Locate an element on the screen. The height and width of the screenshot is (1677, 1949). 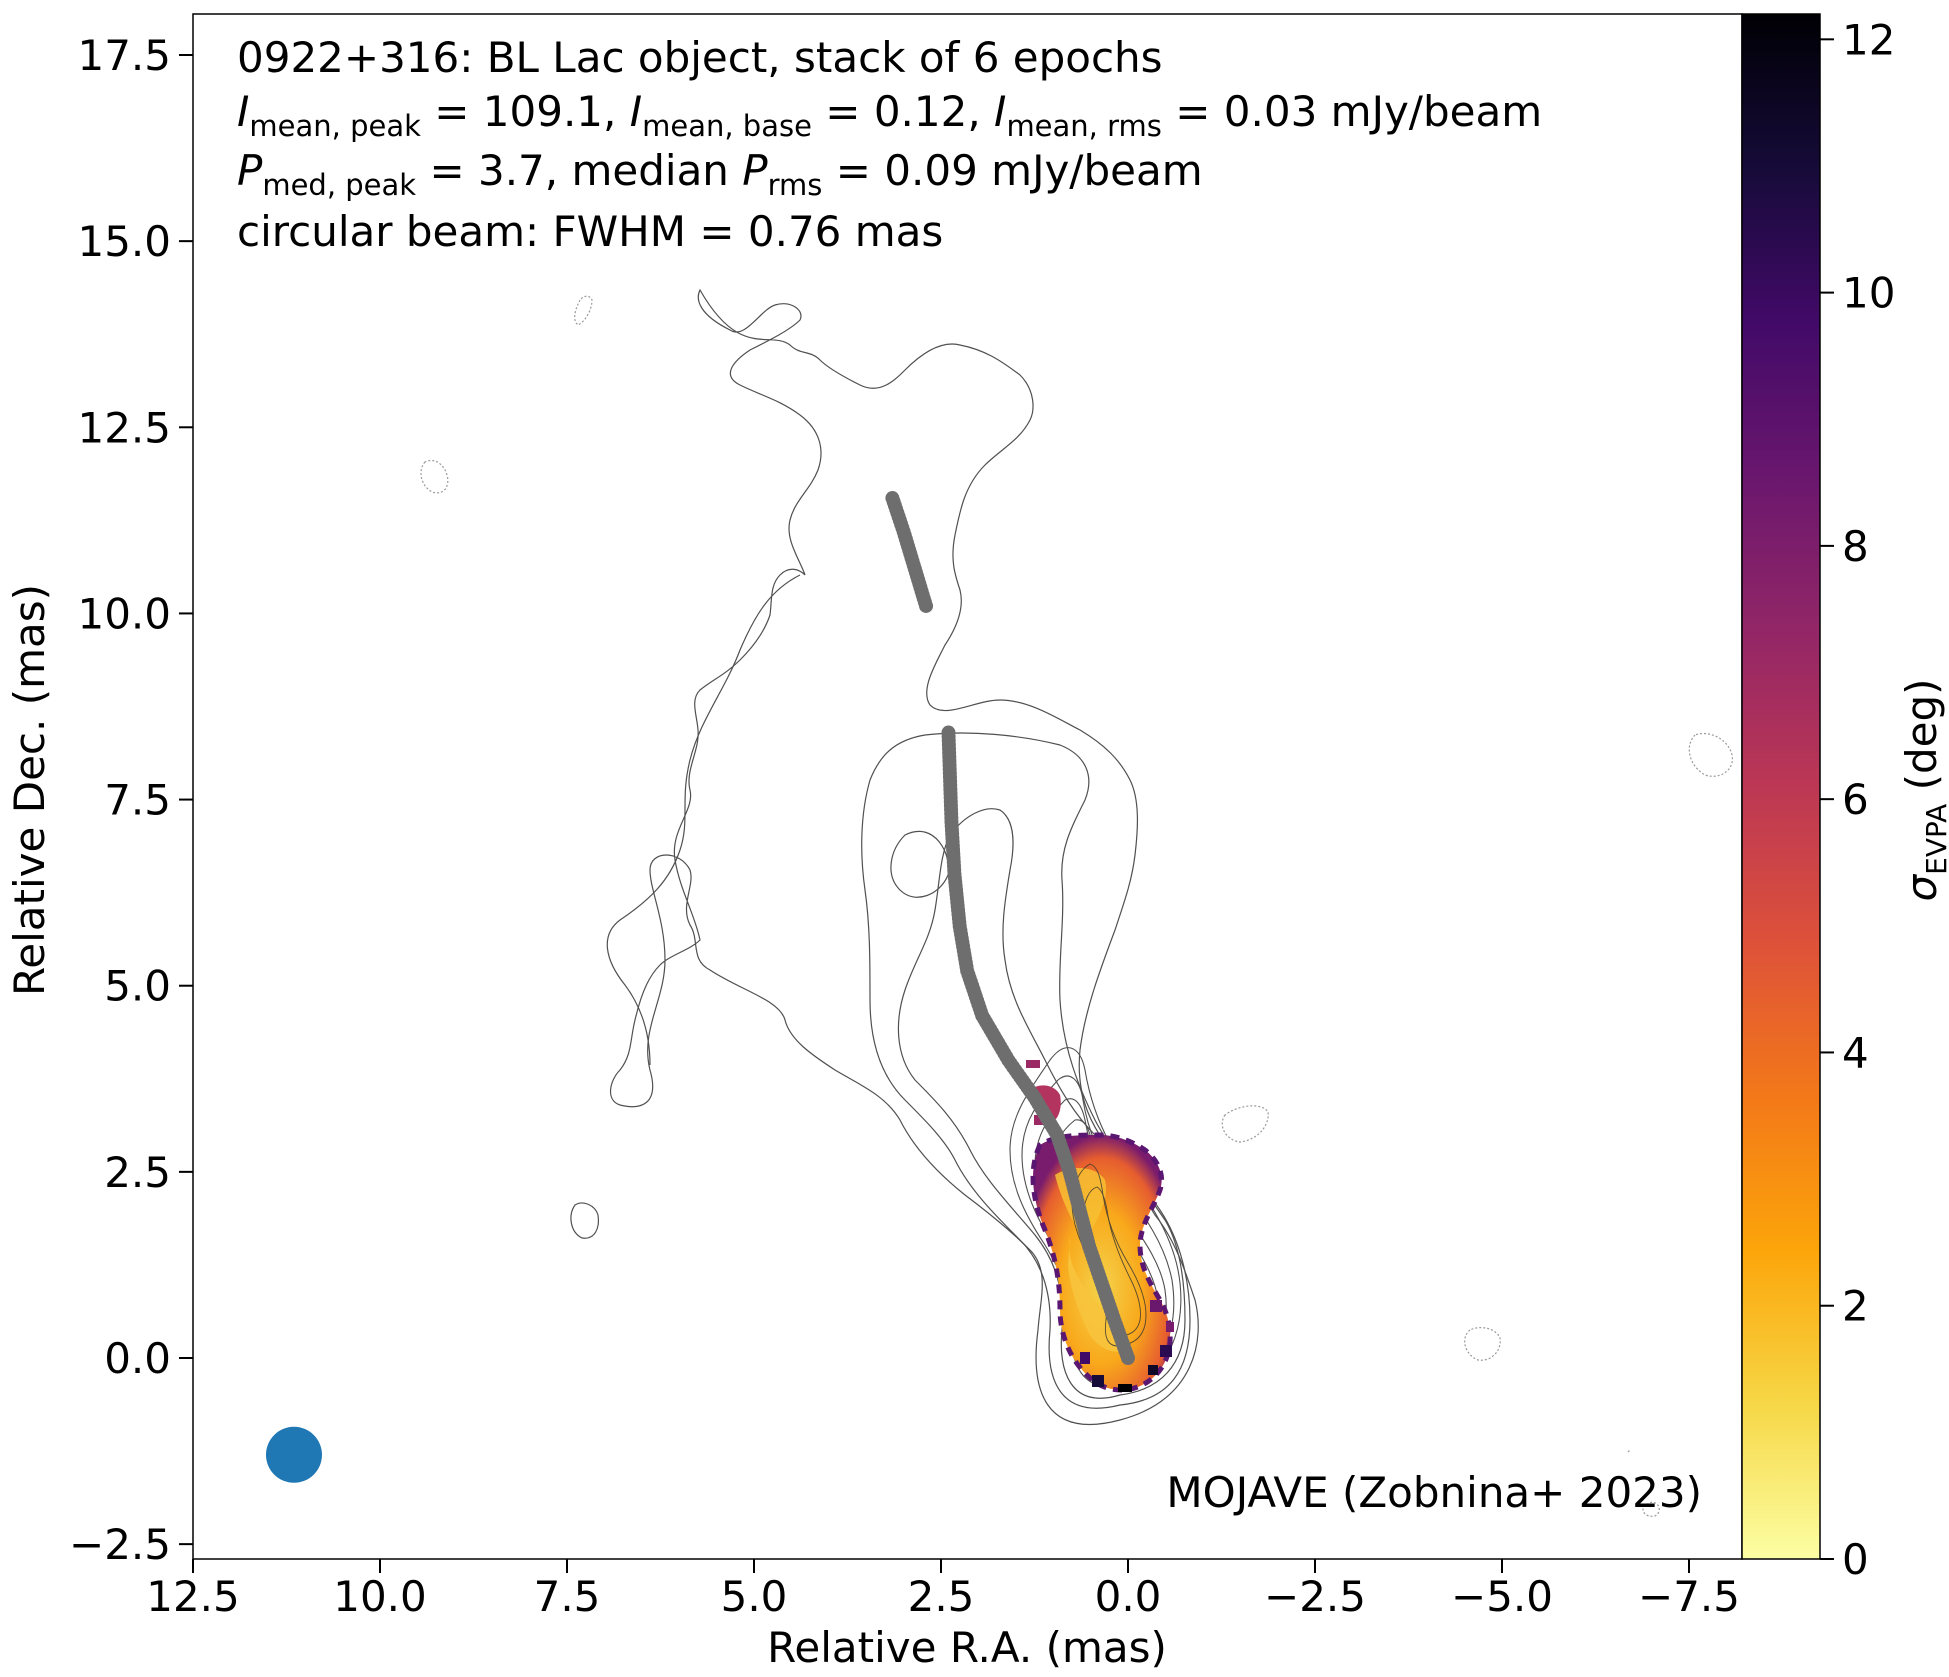
y-tick-label: 2.5 is located at coordinates (137, 1172).